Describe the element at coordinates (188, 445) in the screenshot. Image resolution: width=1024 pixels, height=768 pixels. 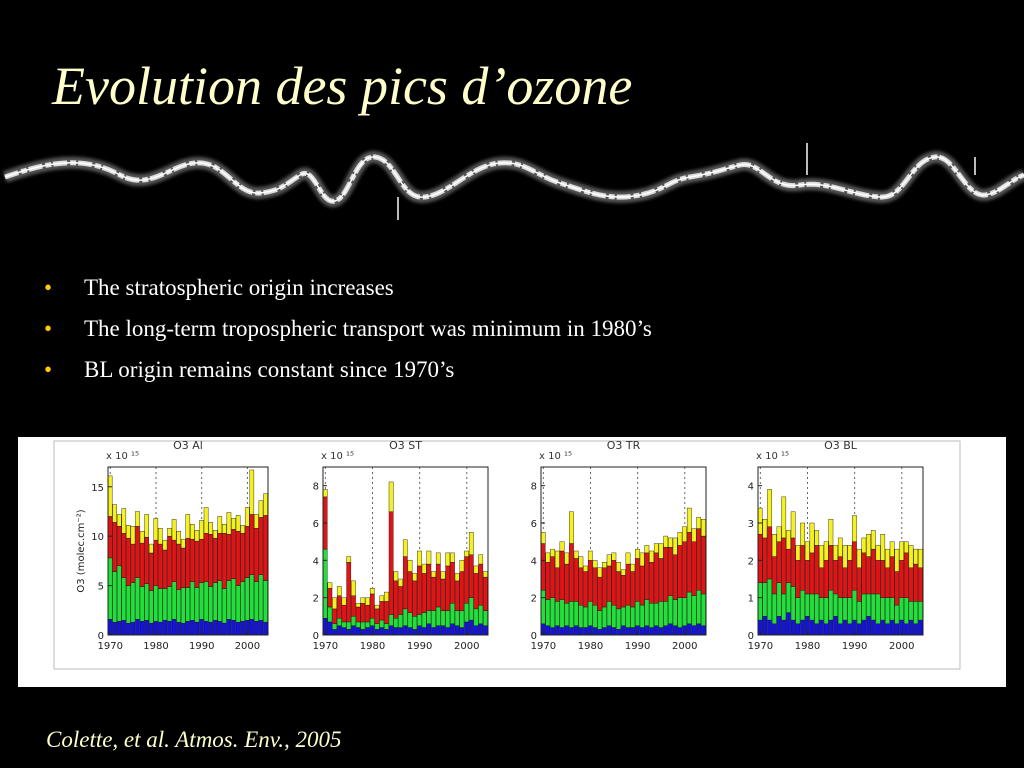
I see `chart-title: O3 Al` at that location.